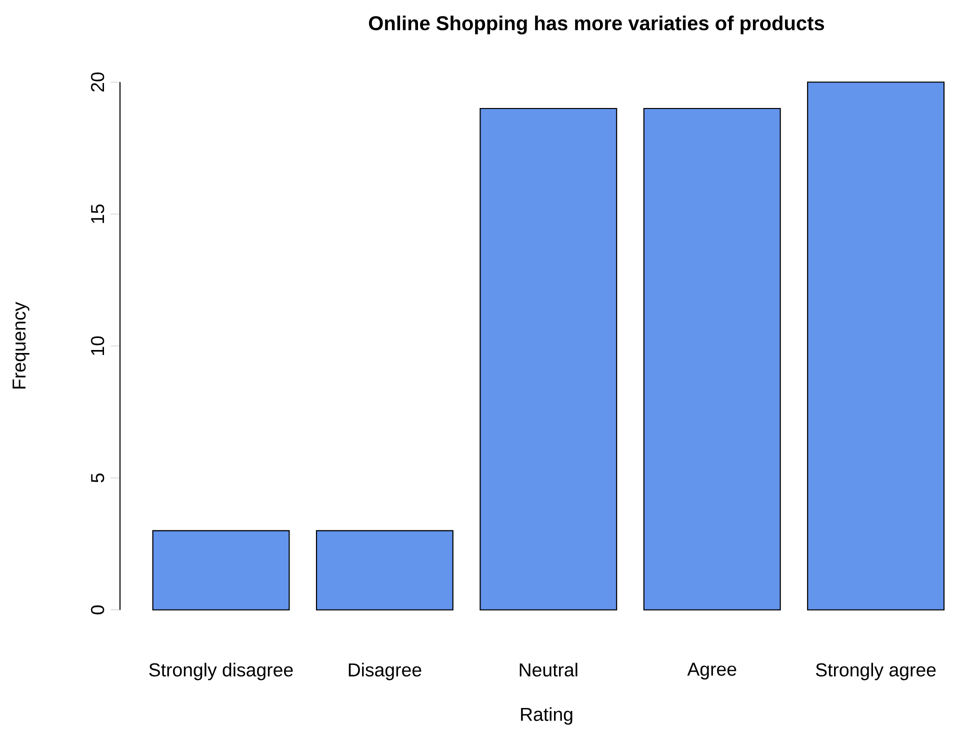  What do you see at coordinates (21, 345) in the screenshot?
I see `y-axis-title: Frequency` at bounding box center [21, 345].